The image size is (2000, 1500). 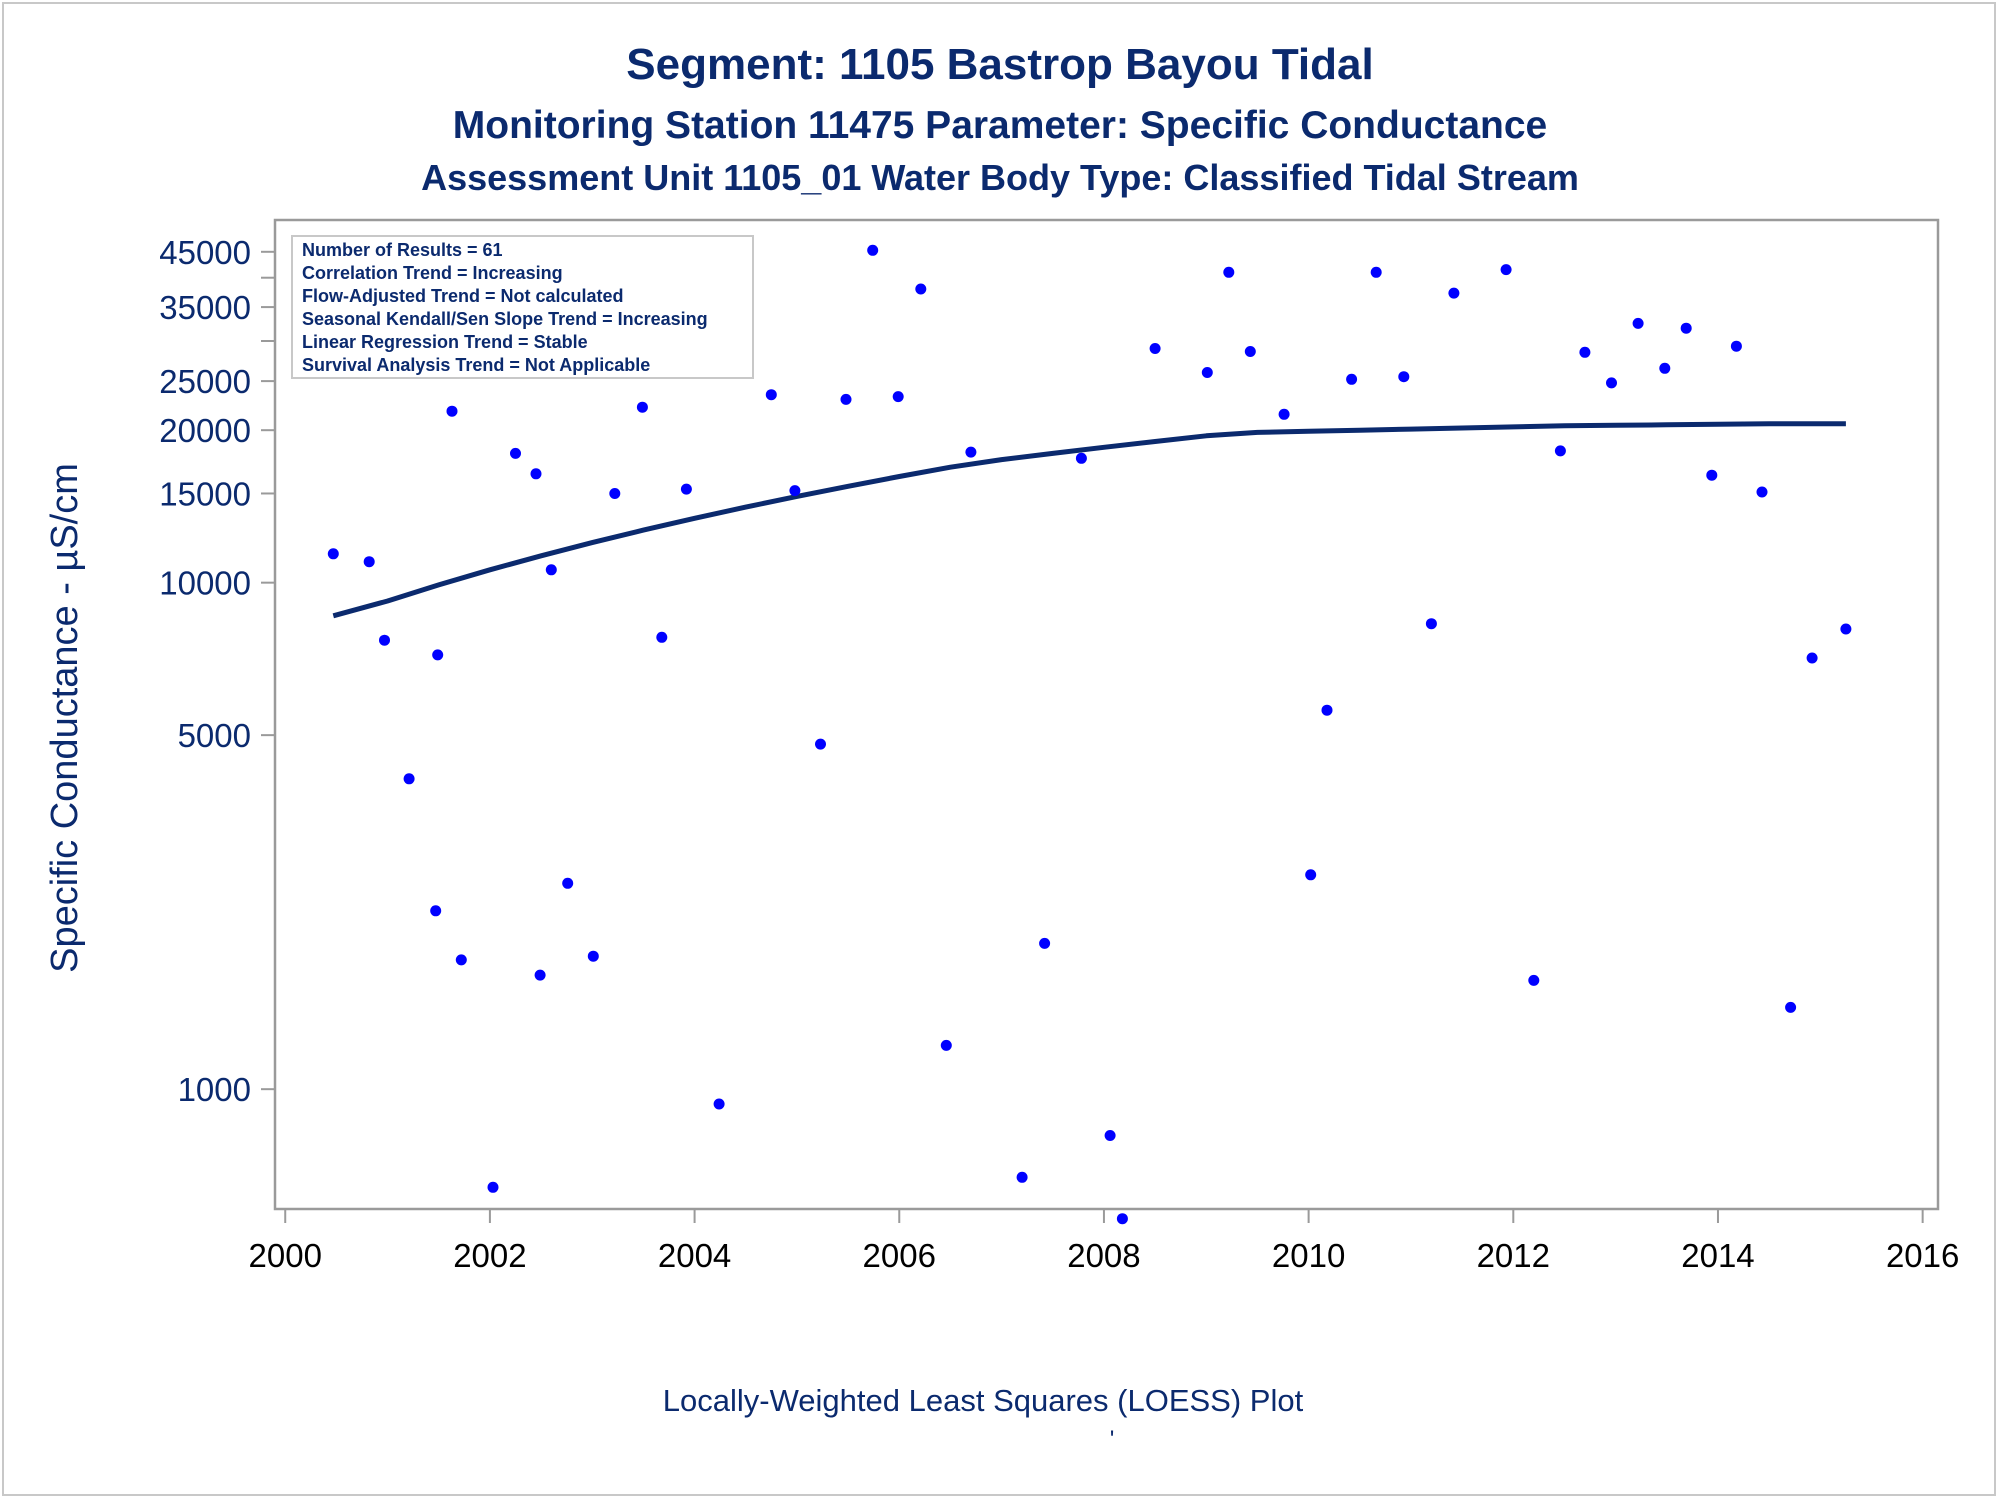 I want to click on x-tick-label: 2012, so click(x=1513, y=1255).